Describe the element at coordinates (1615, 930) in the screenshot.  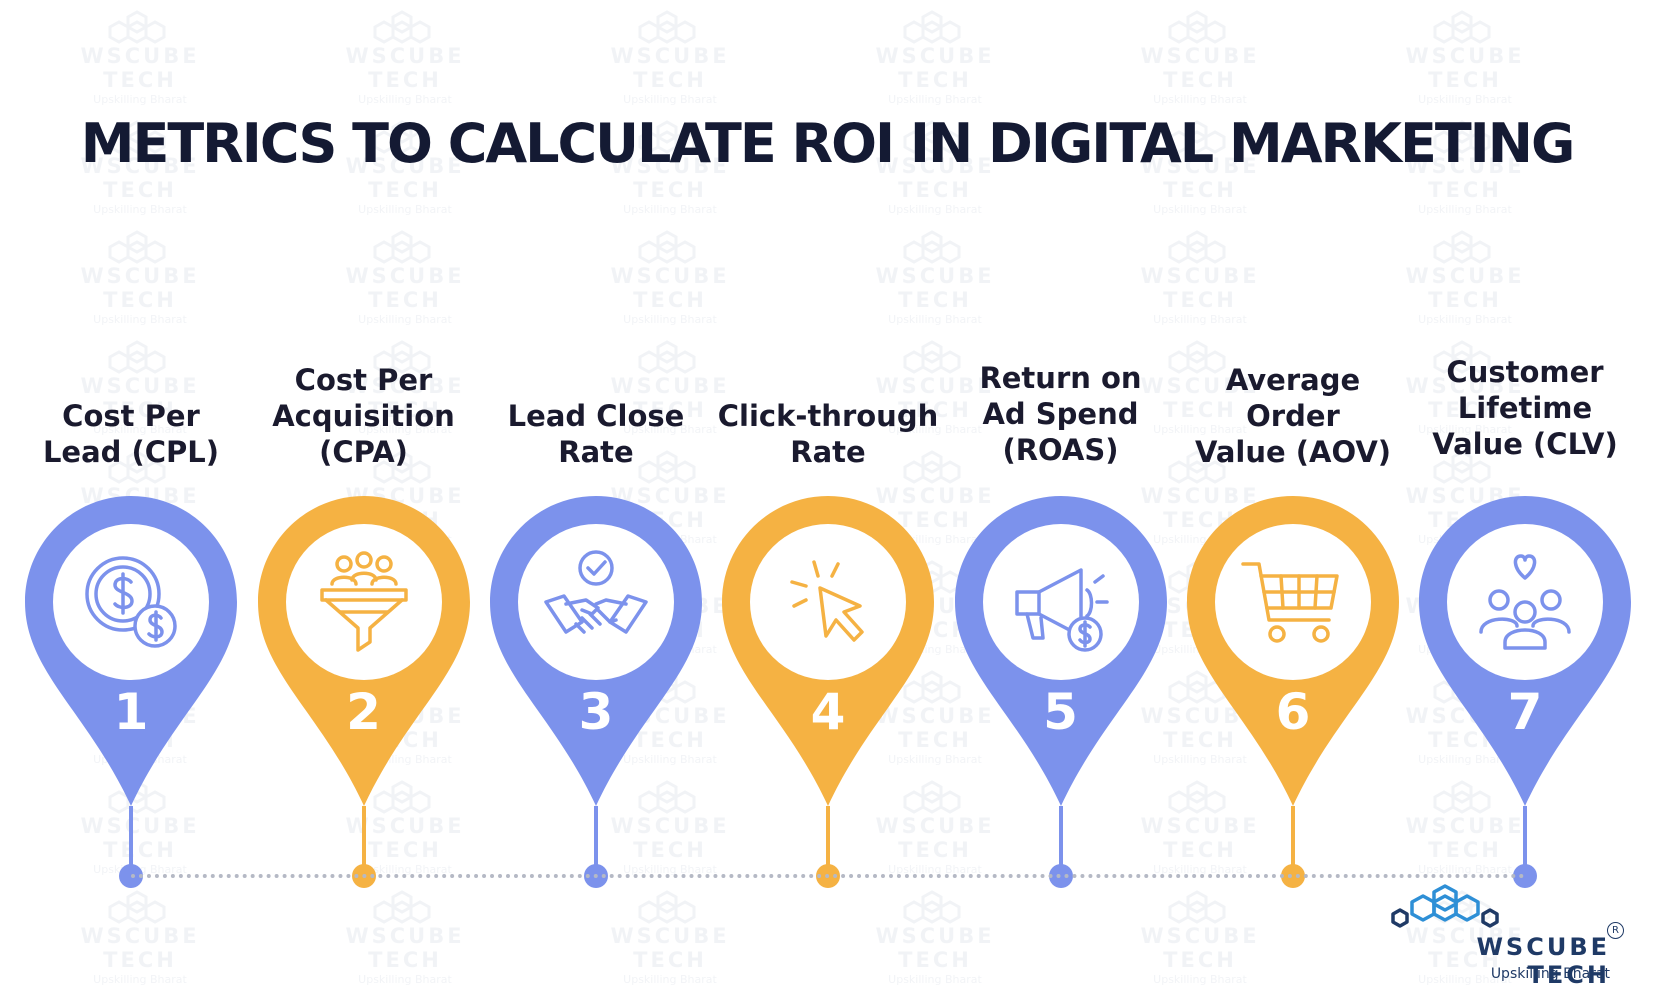
I see `registered-mark: R` at that location.